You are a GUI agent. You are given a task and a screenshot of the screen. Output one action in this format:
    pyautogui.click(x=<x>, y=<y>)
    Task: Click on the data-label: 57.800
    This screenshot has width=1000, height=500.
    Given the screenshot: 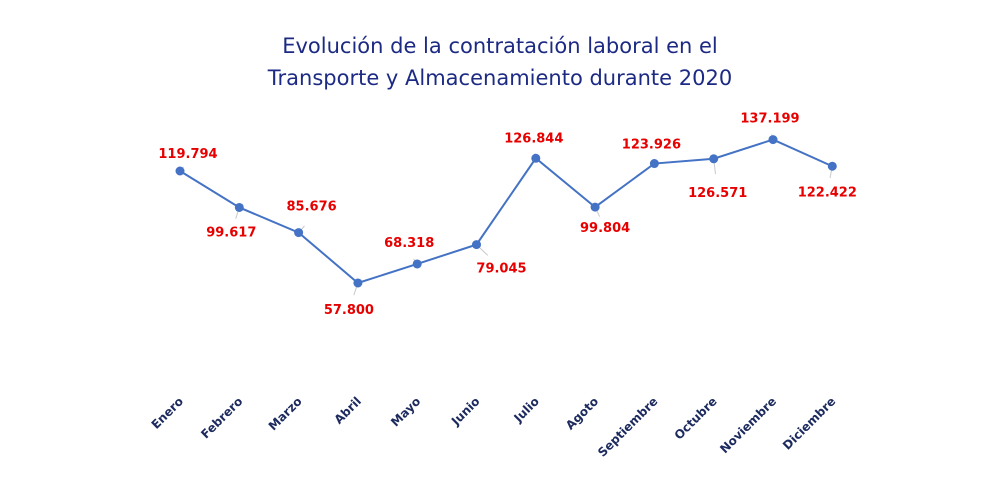 What is the action you would take?
    pyautogui.click(x=349, y=310)
    